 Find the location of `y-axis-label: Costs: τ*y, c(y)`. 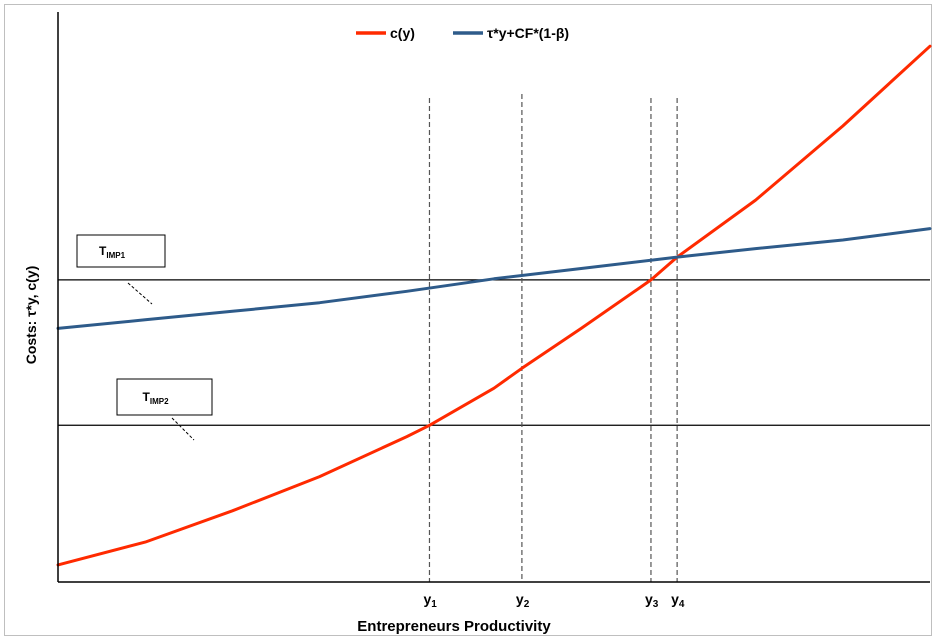

y-axis-label: Costs: τ*y, c(y) is located at coordinates (31, 315).